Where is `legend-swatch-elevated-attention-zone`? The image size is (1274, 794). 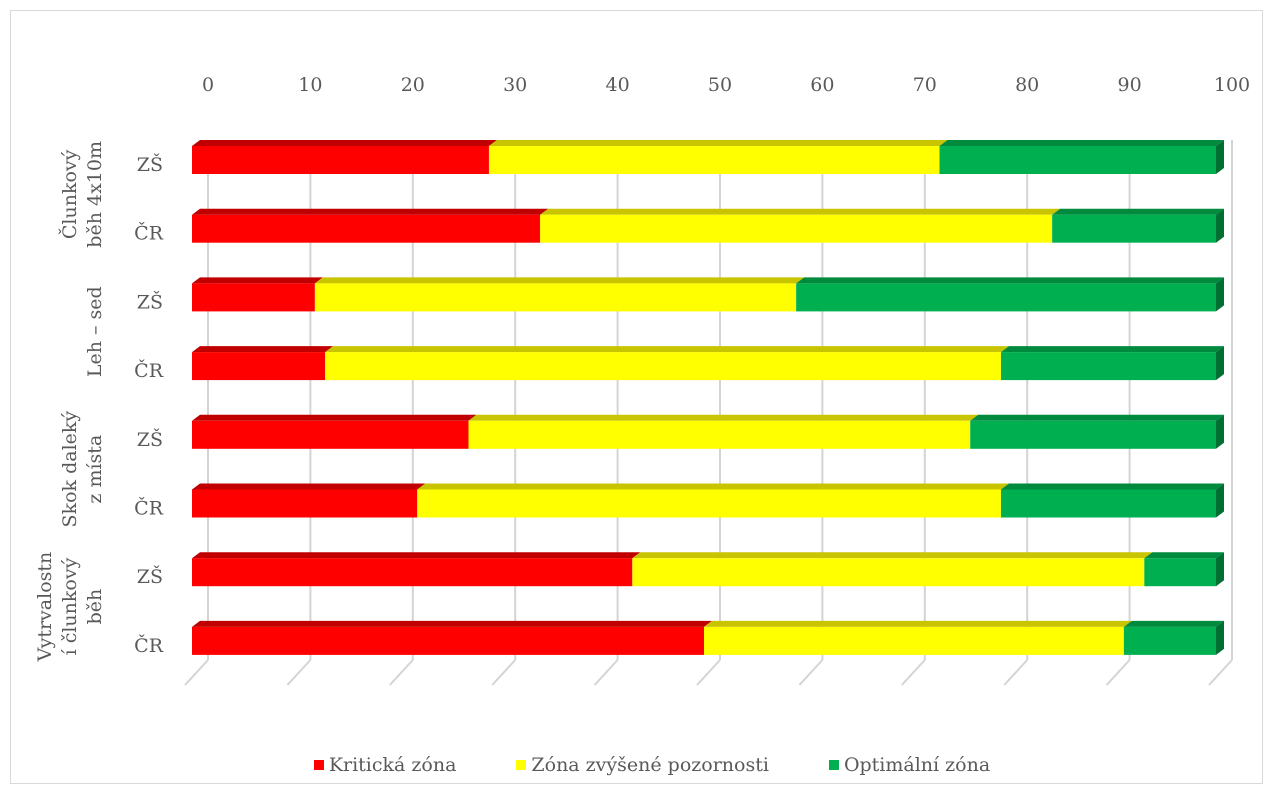
legend-swatch-elevated-attention-zone is located at coordinates (521, 765).